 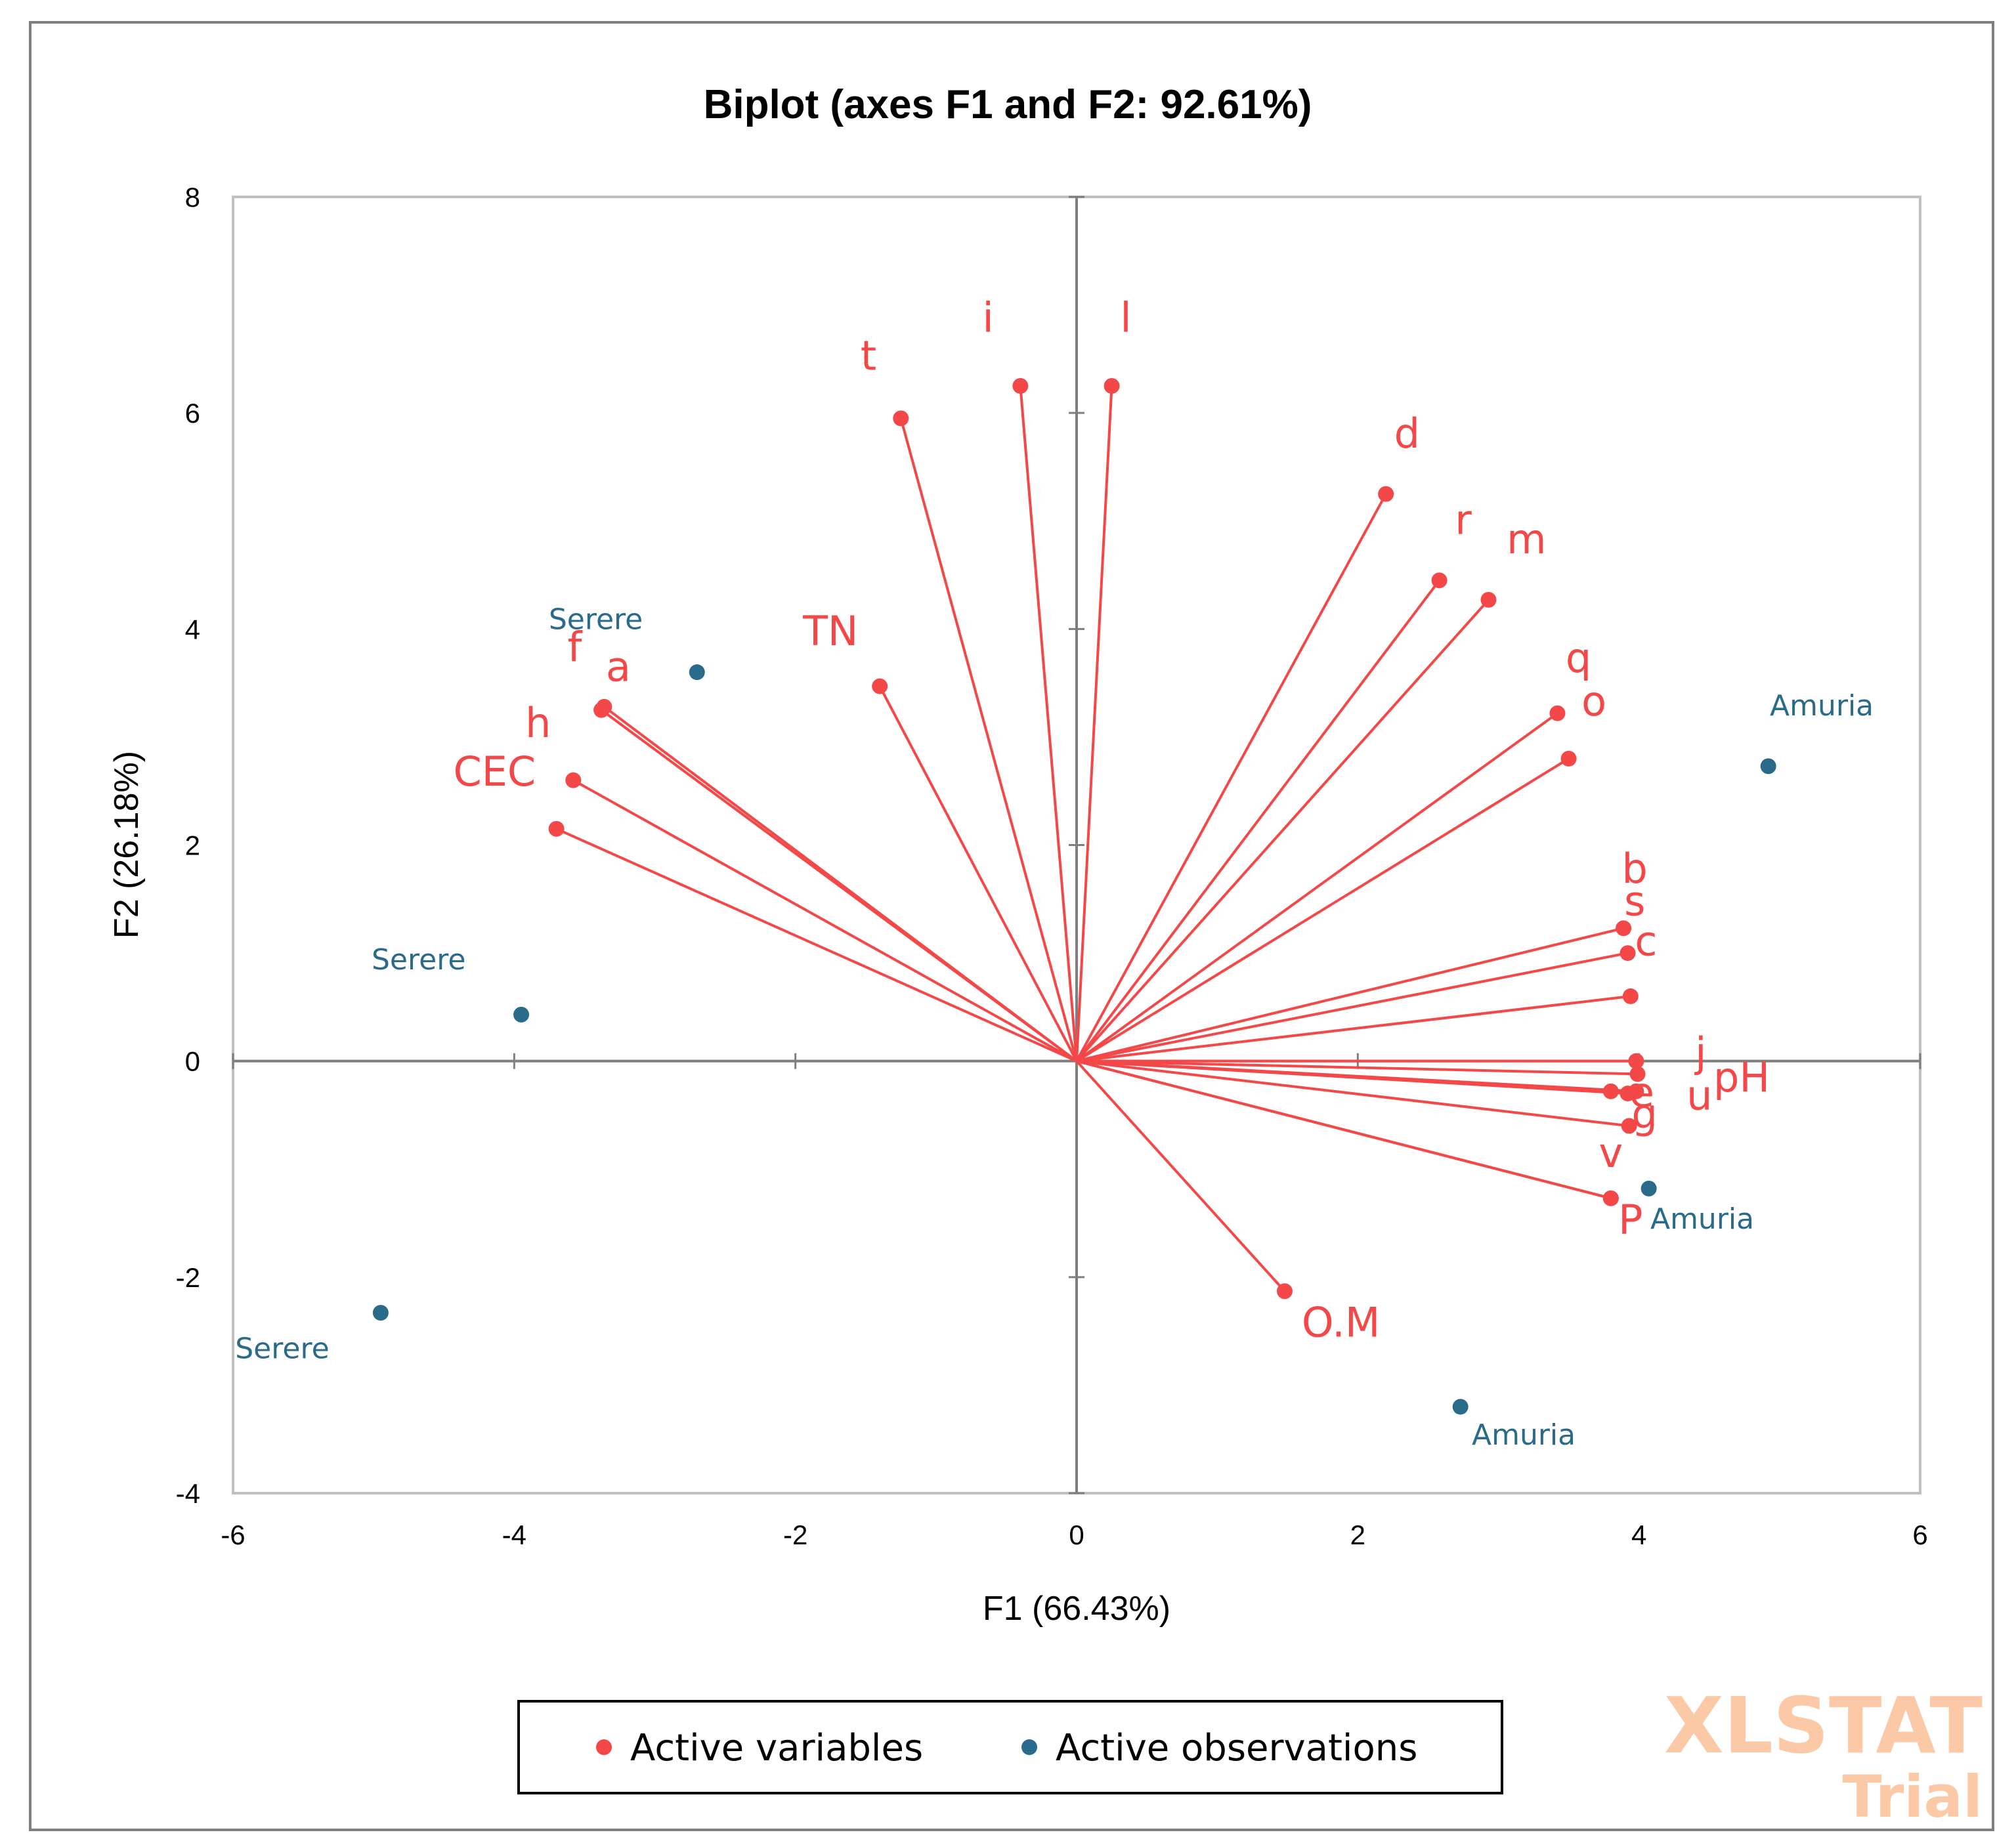 I want to click on x-tick-label: -2, so click(x=795, y=1535).